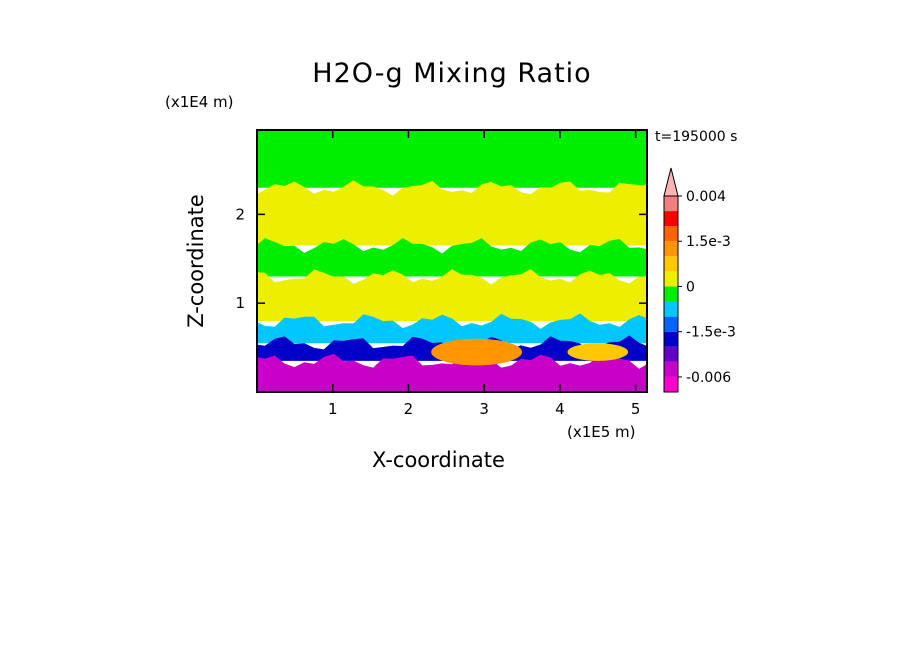  What do you see at coordinates (708, 242) in the screenshot?
I see `colorbar-tick-label: 1.5e-3` at bounding box center [708, 242].